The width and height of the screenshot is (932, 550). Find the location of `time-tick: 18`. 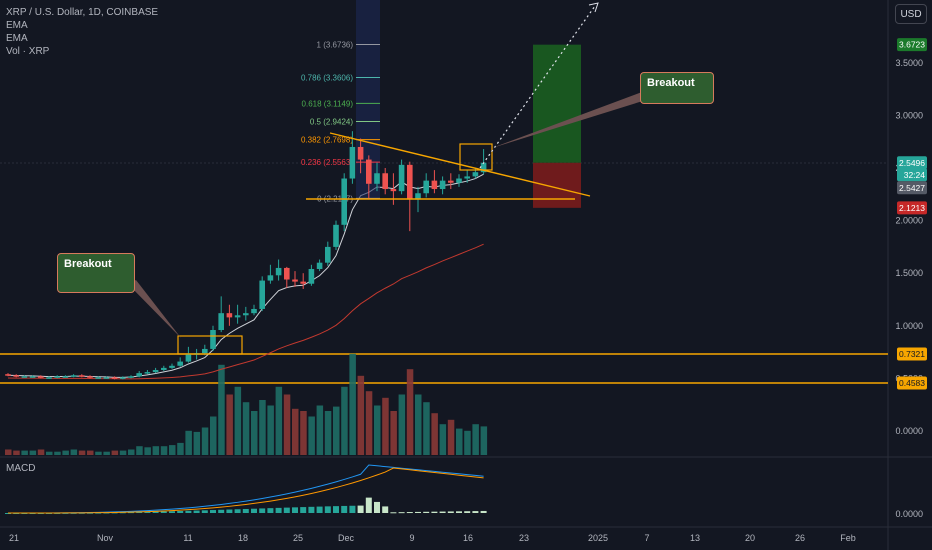

time-tick: 18 is located at coordinates (243, 538).